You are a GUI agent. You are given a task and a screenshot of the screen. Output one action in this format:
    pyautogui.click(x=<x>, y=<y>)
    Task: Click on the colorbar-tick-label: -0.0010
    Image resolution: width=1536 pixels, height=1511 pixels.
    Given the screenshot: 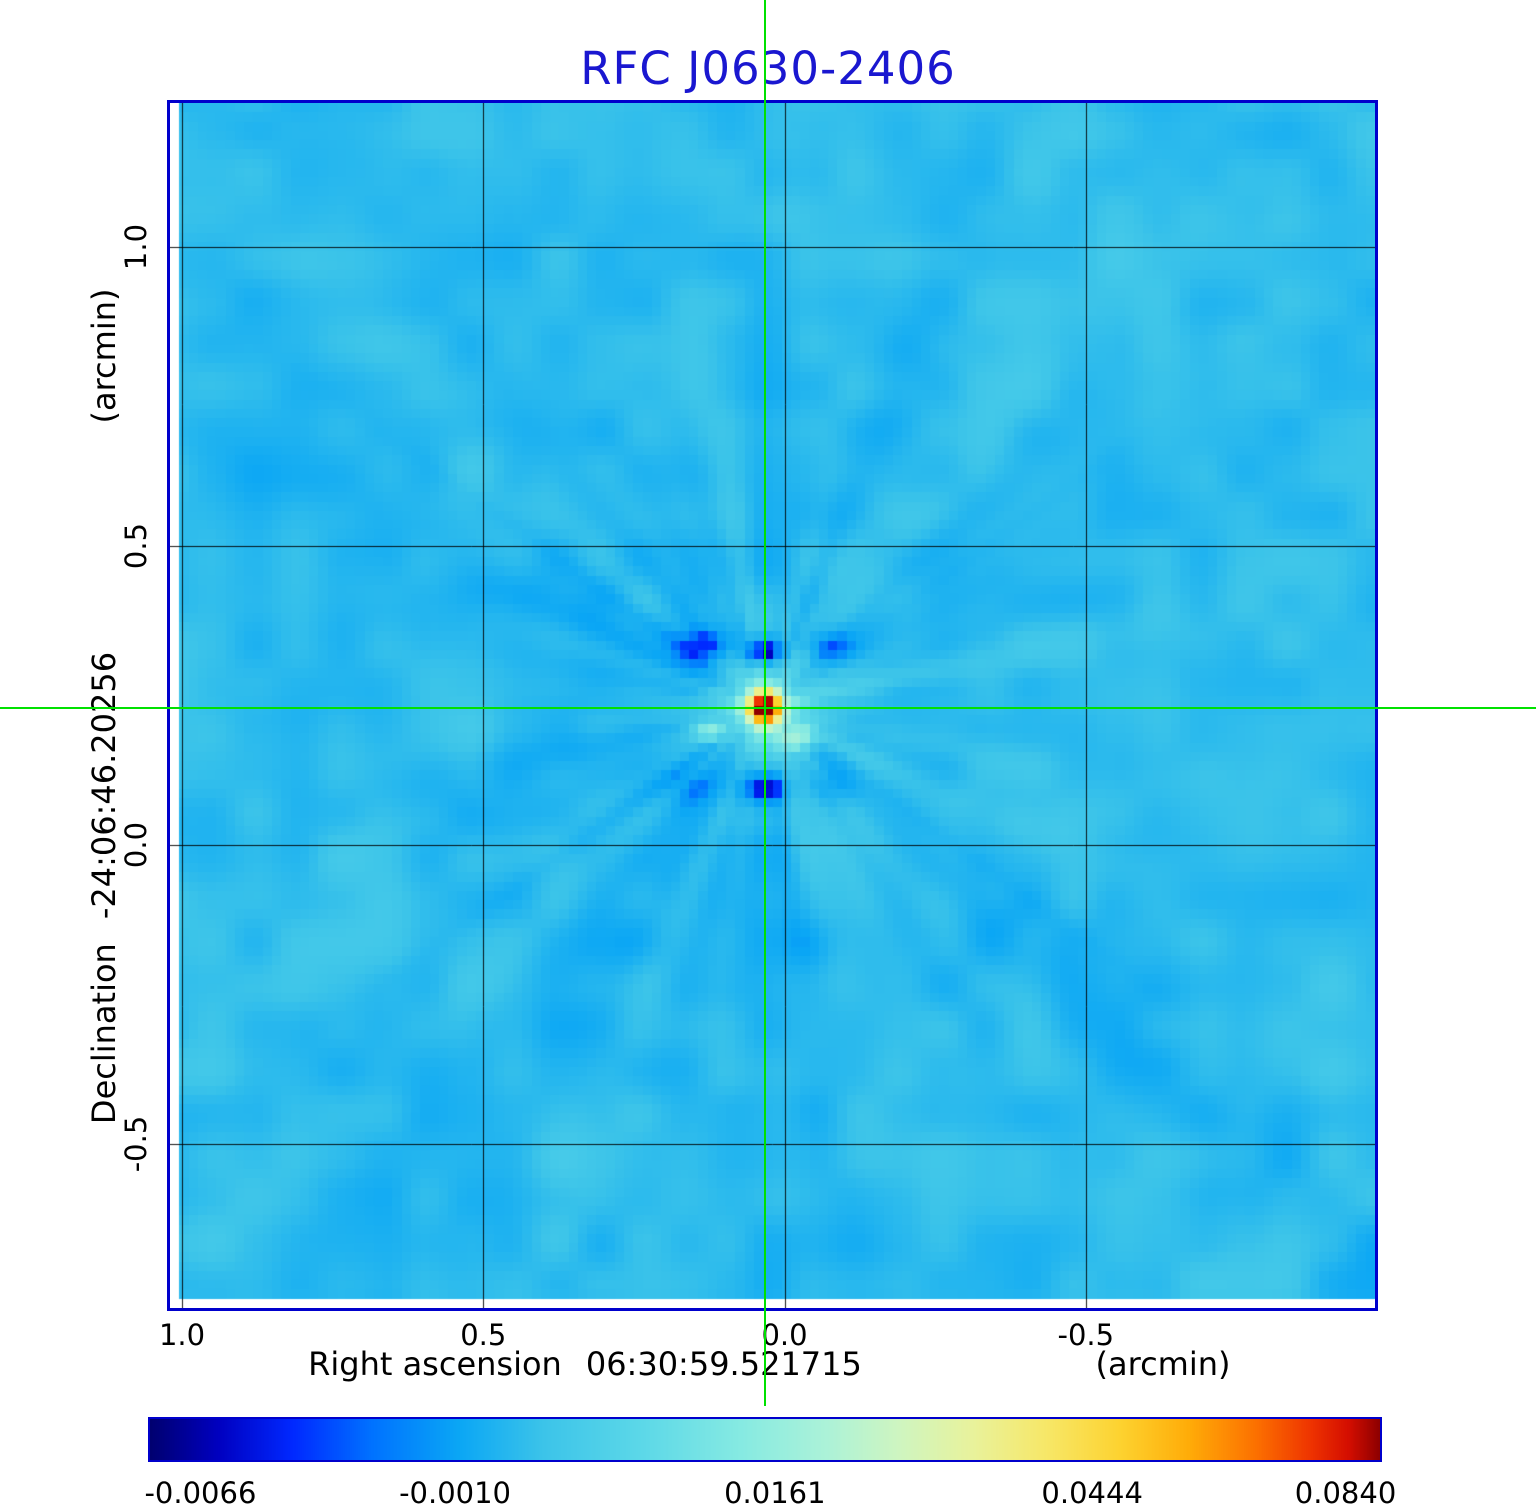 What is the action you would take?
    pyautogui.click(x=455, y=1493)
    